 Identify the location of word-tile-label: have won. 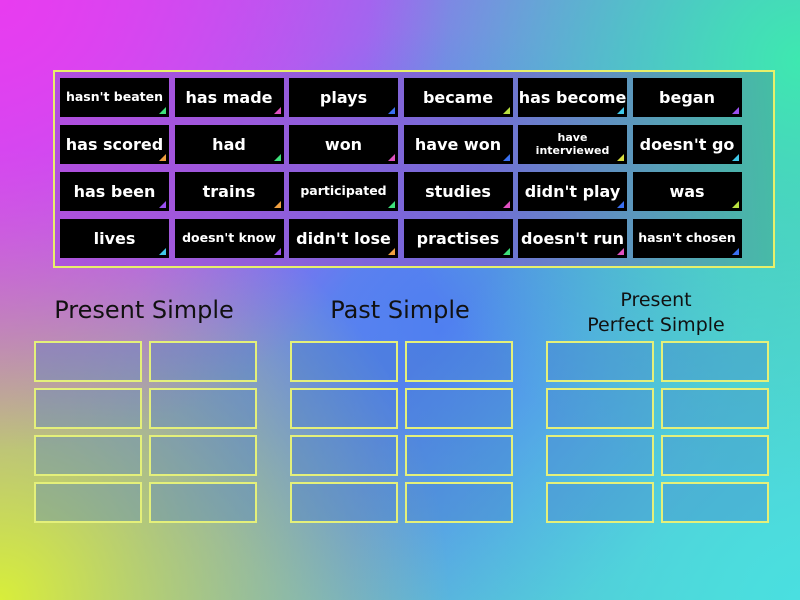
(458, 144).